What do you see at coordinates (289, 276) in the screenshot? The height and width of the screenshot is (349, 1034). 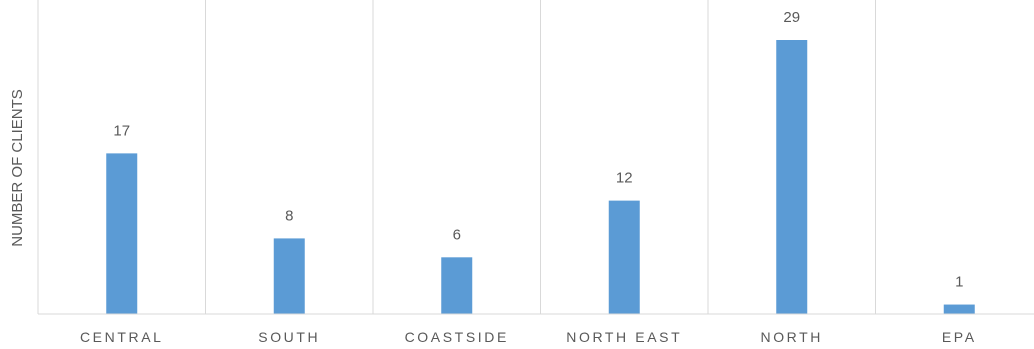 I see `bar-south` at bounding box center [289, 276].